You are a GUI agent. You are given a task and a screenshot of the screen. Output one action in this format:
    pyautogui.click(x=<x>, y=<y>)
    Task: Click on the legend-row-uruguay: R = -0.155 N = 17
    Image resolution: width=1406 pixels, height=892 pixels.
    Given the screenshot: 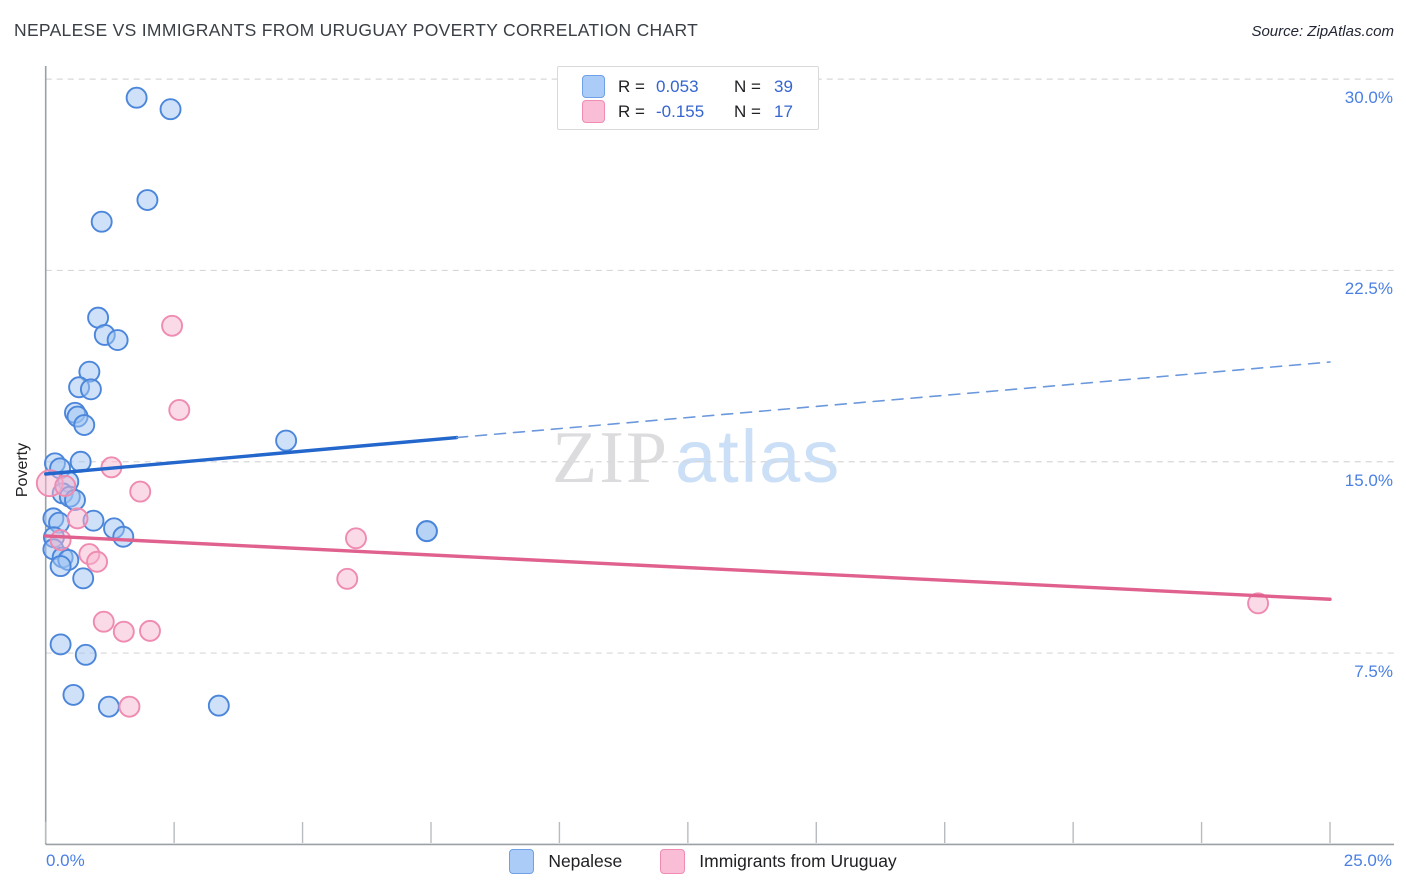 What is the action you would take?
    pyautogui.click(x=700, y=111)
    